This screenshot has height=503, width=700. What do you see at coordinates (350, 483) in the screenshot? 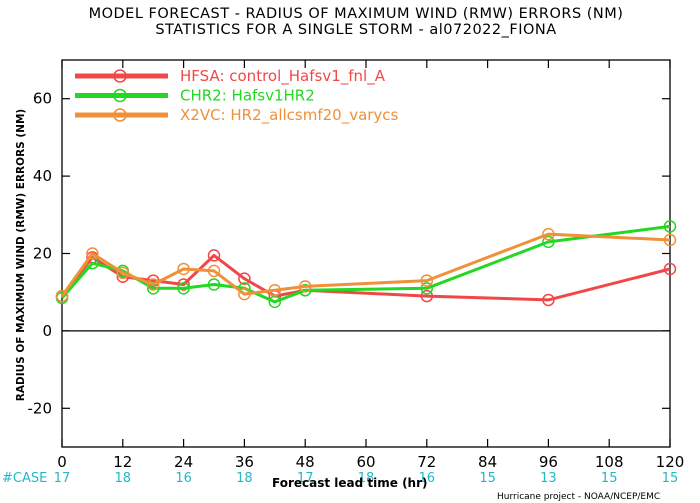
I see `x-axis-label: Forecast lead time (hr)` at bounding box center [350, 483].